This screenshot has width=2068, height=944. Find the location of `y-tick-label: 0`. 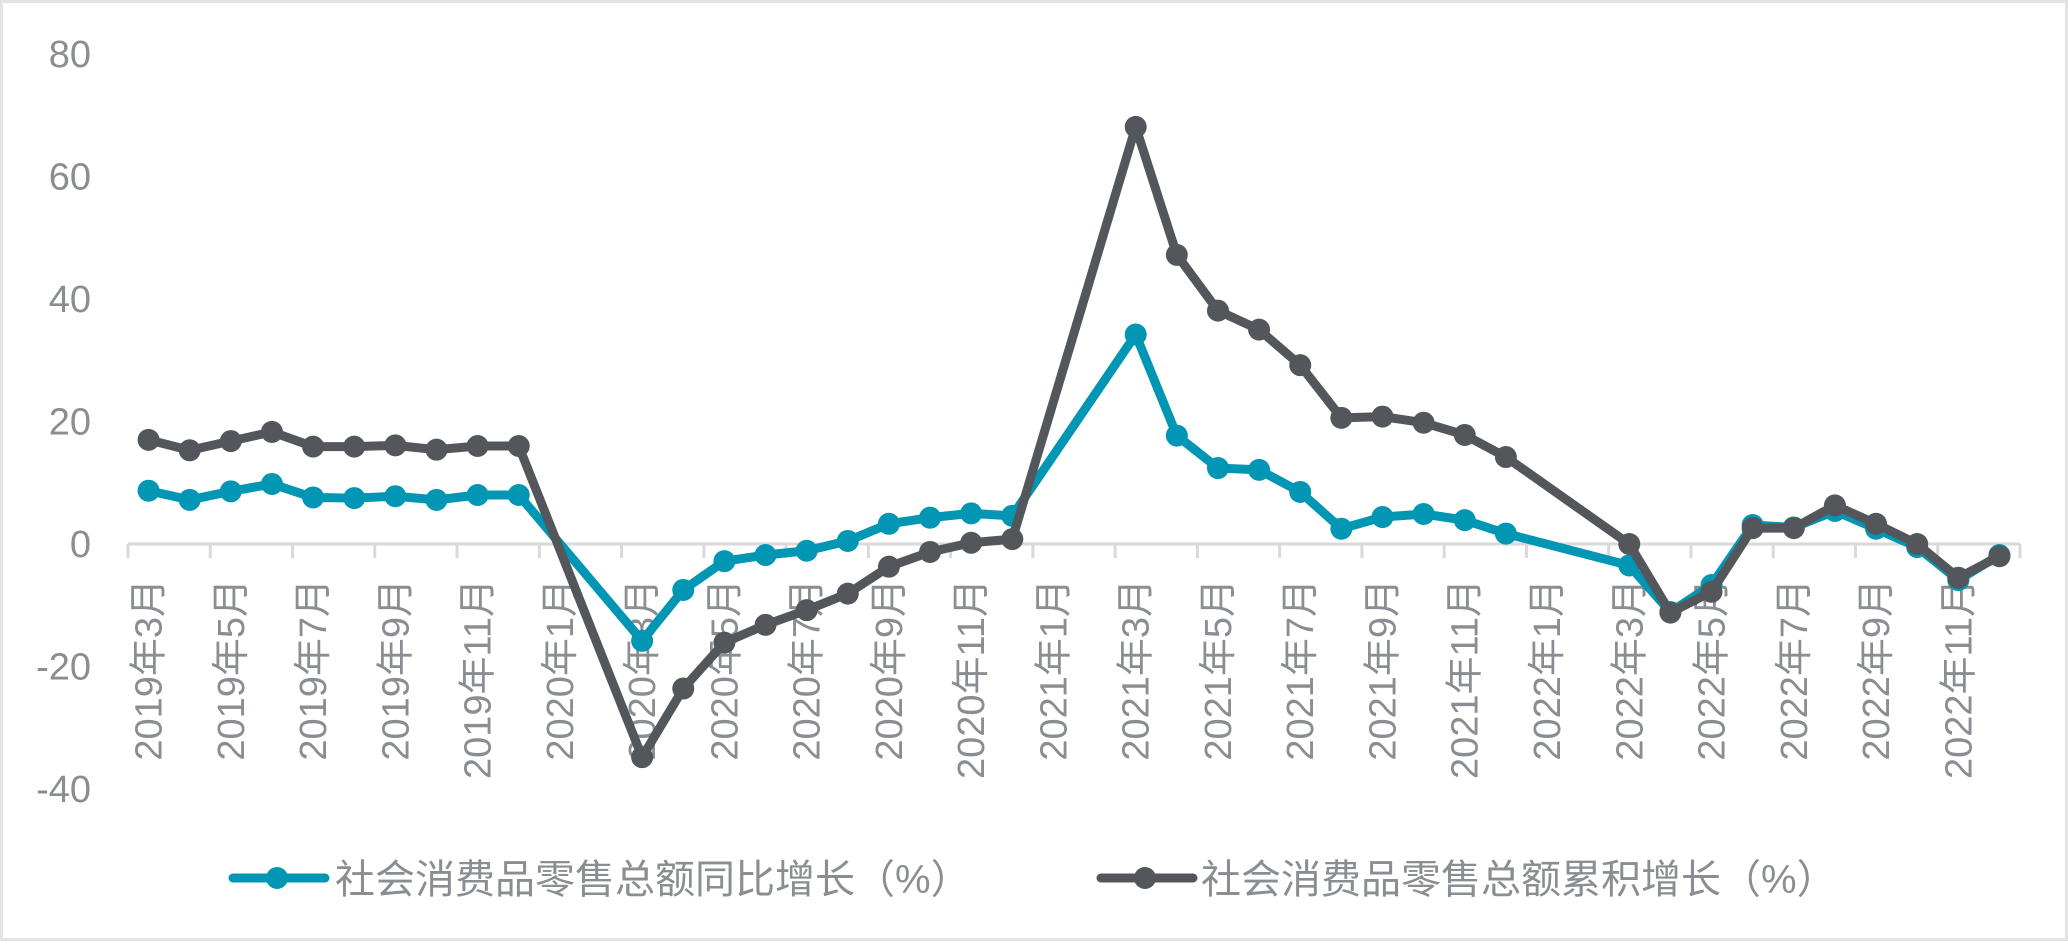

y-tick-label: 0 is located at coordinates (80, 545).